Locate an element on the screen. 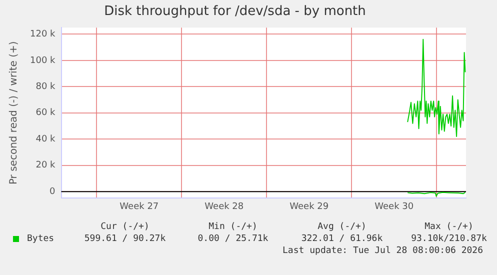 Image resolution: width=497 pixels, height=275 pixels. text: 0.00 / 25.71k is located at coordinates (233, 239).